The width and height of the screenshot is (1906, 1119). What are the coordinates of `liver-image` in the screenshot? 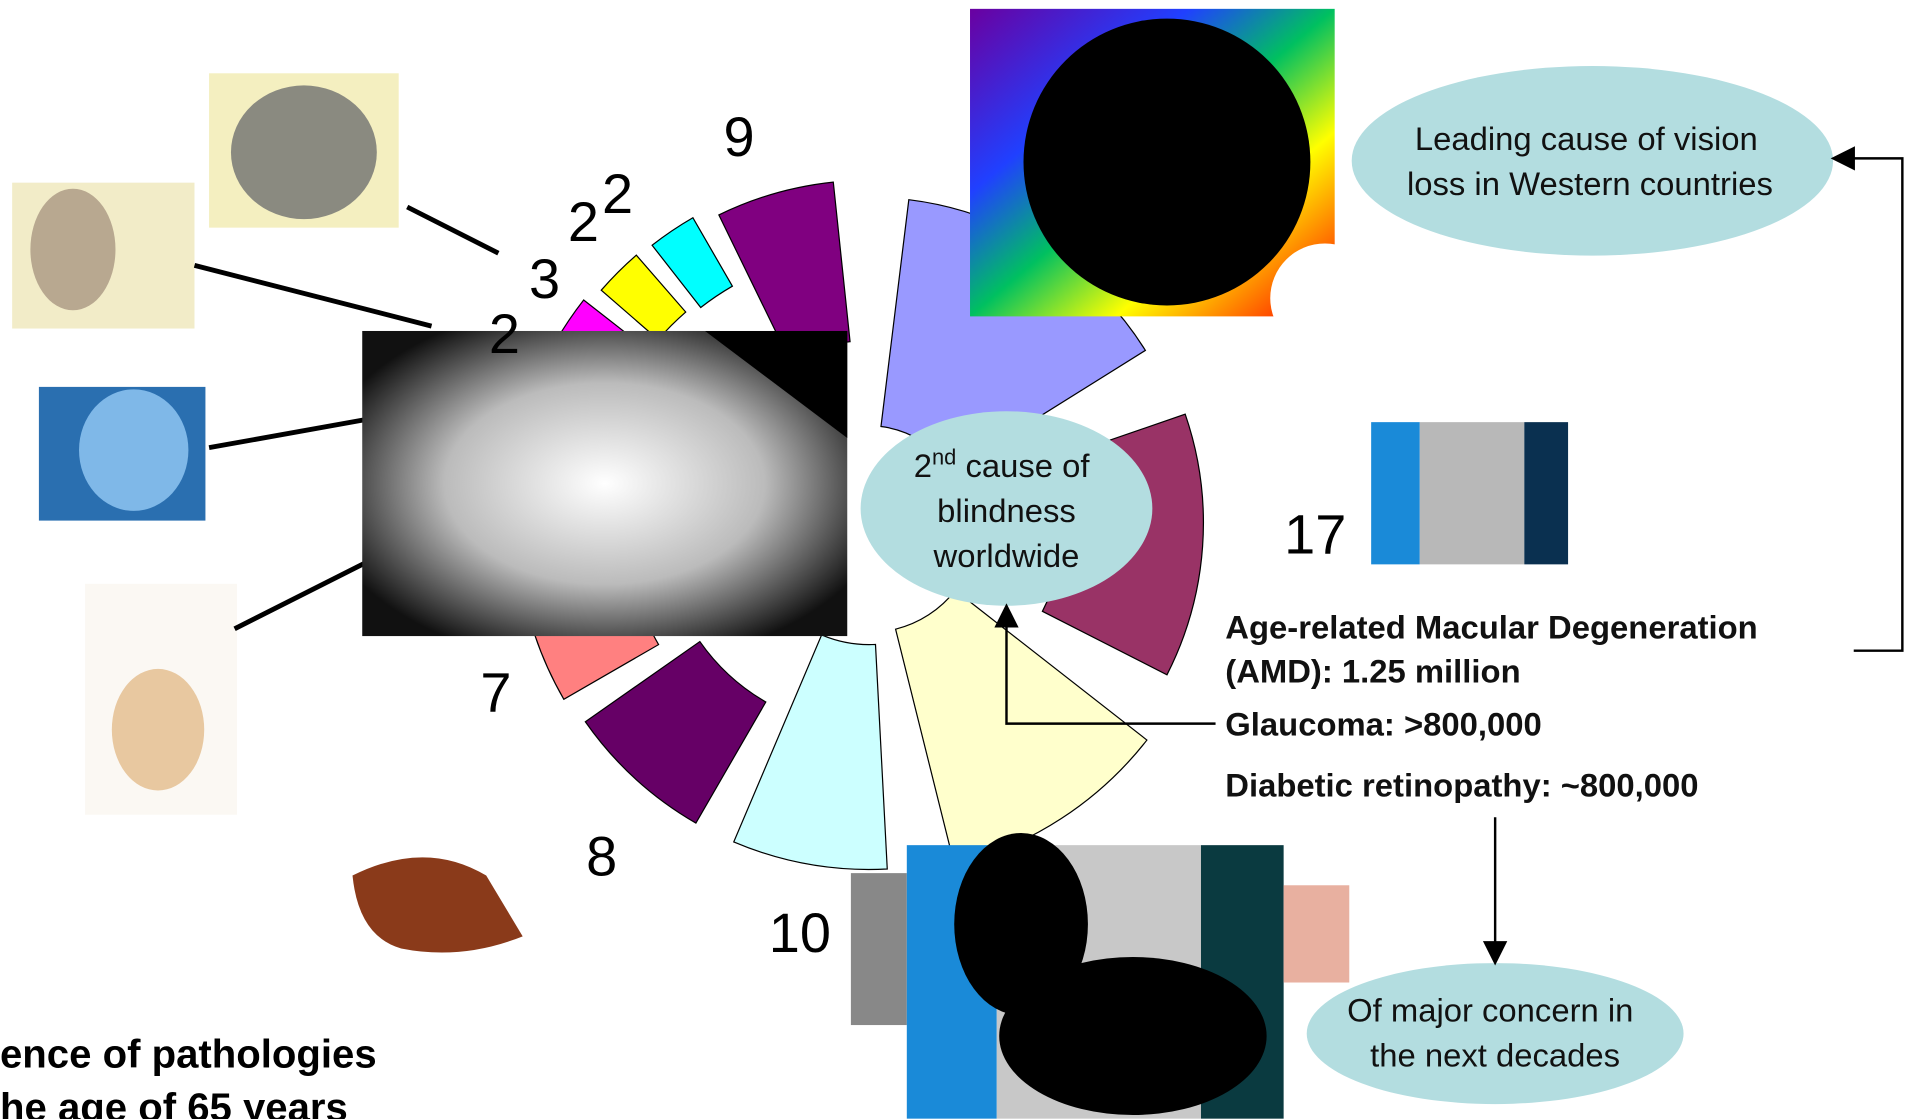 It's located at (437, 905).